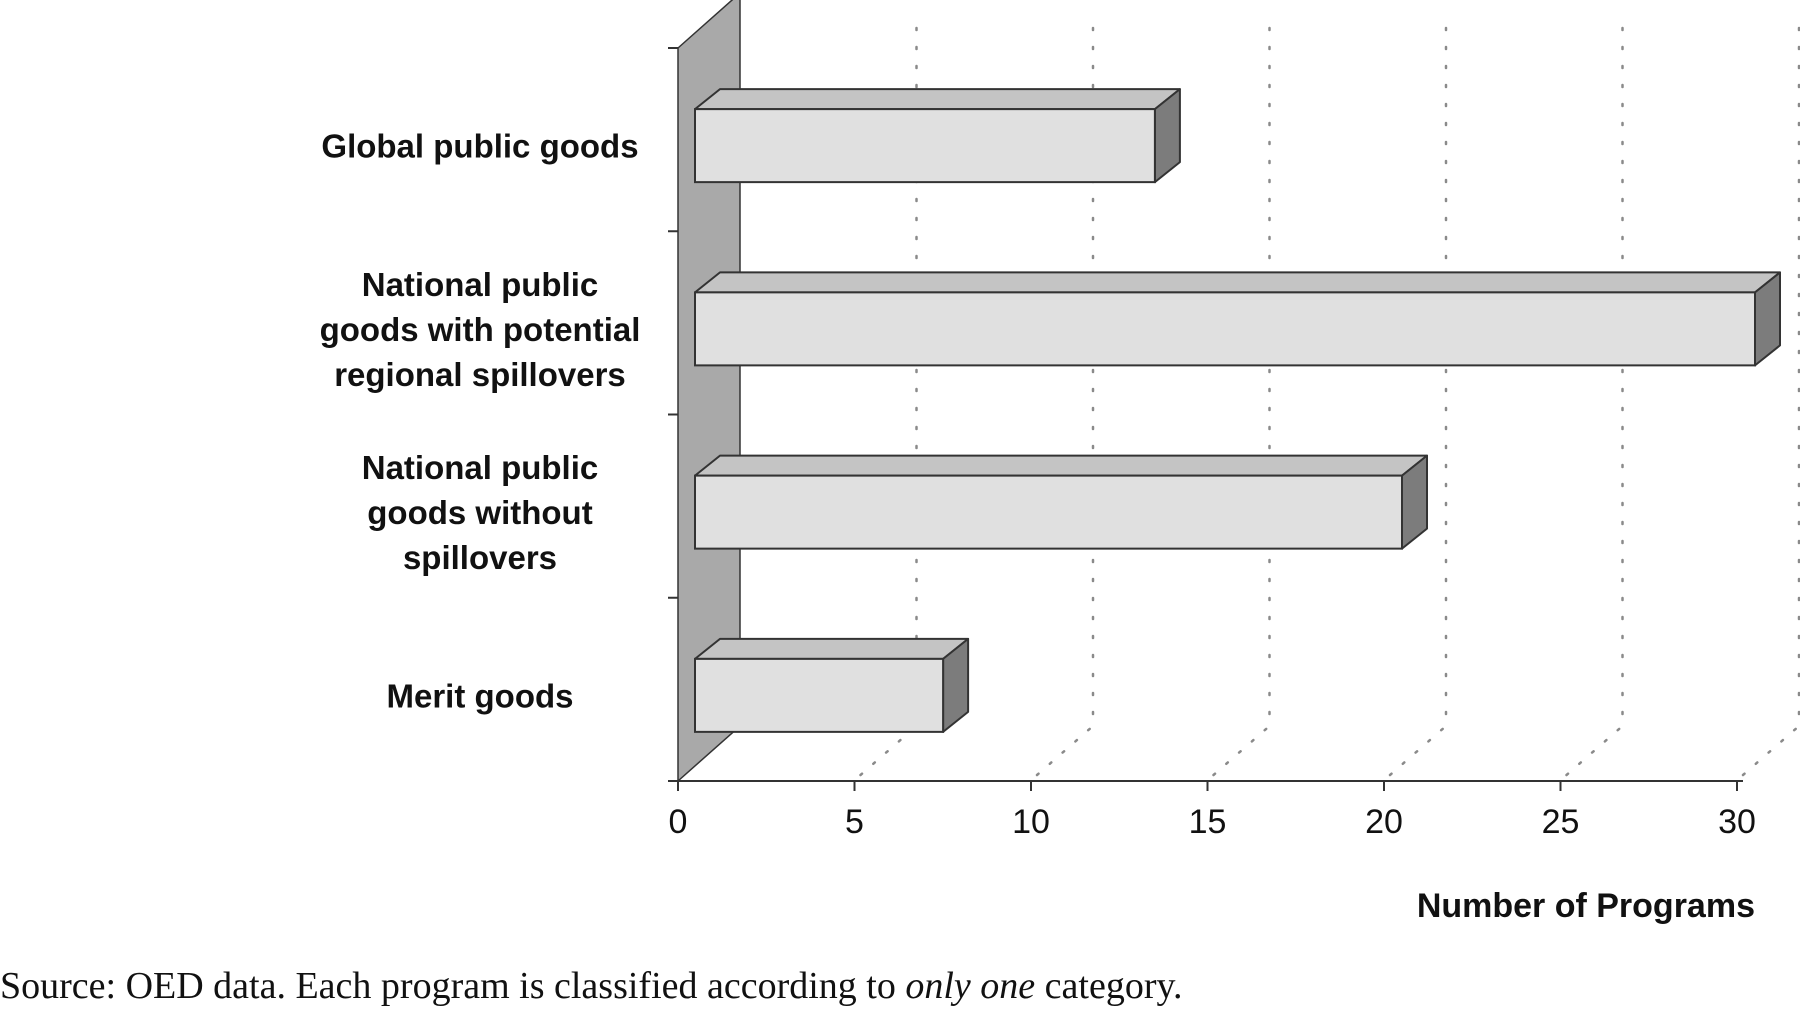 The height and width of the screenshot is (1017, 1800). I want to click on category-label-line: Merit goods, so click(480, 695).